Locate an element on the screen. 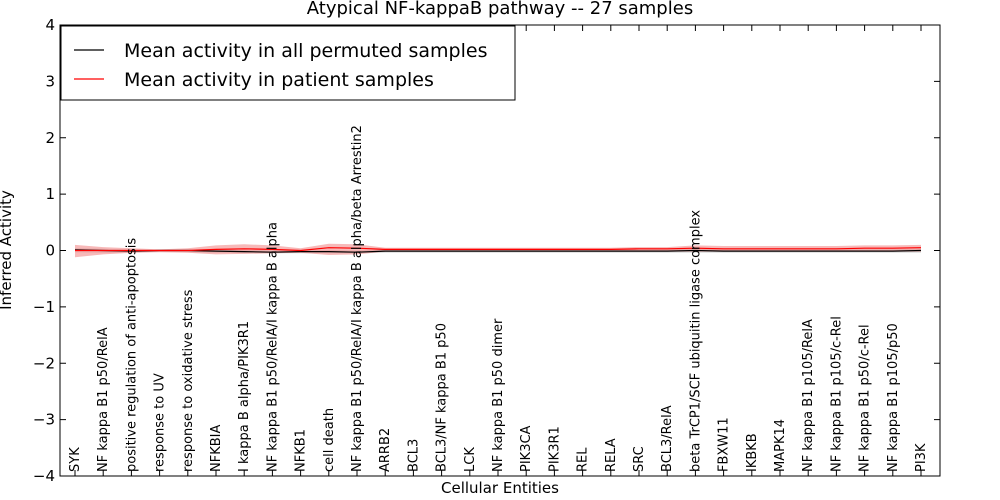 This screenshot has width=1000, height=500. category-label: PI3K is located at coordinates (921, 457).